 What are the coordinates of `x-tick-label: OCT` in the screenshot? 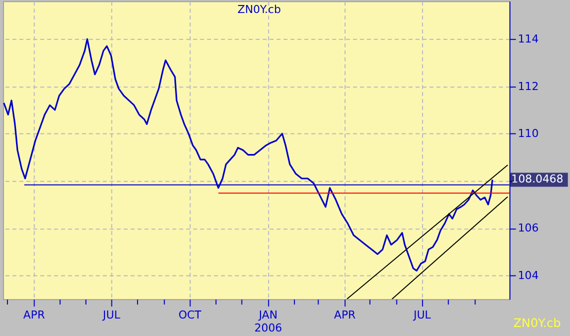 It's located at (190, 315).